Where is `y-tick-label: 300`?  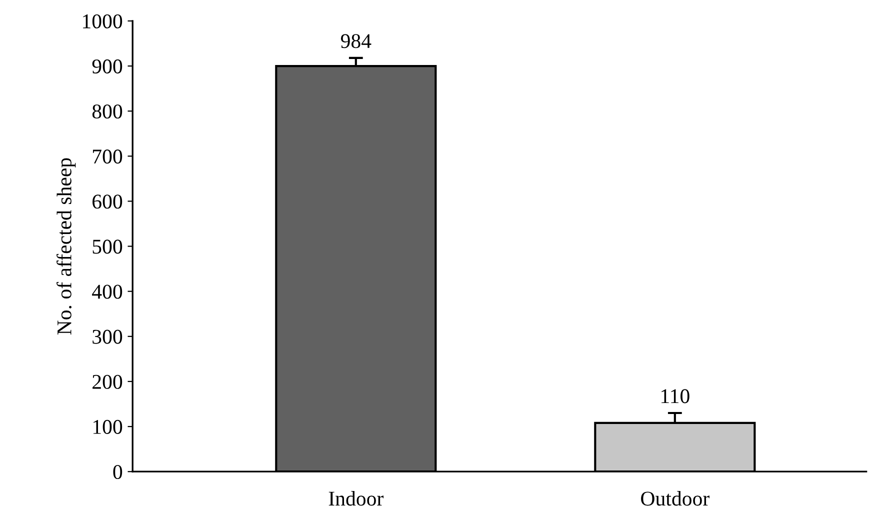 y-tick-label: 300 is located at coordinates (107, 337).